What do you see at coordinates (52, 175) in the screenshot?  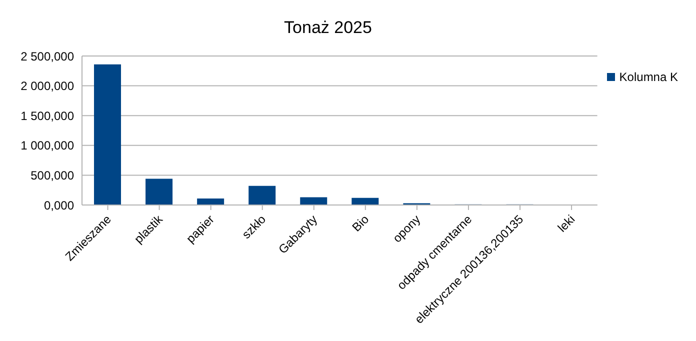 I see `y-tick-label: 500,000` at bounding box center [52, 175].